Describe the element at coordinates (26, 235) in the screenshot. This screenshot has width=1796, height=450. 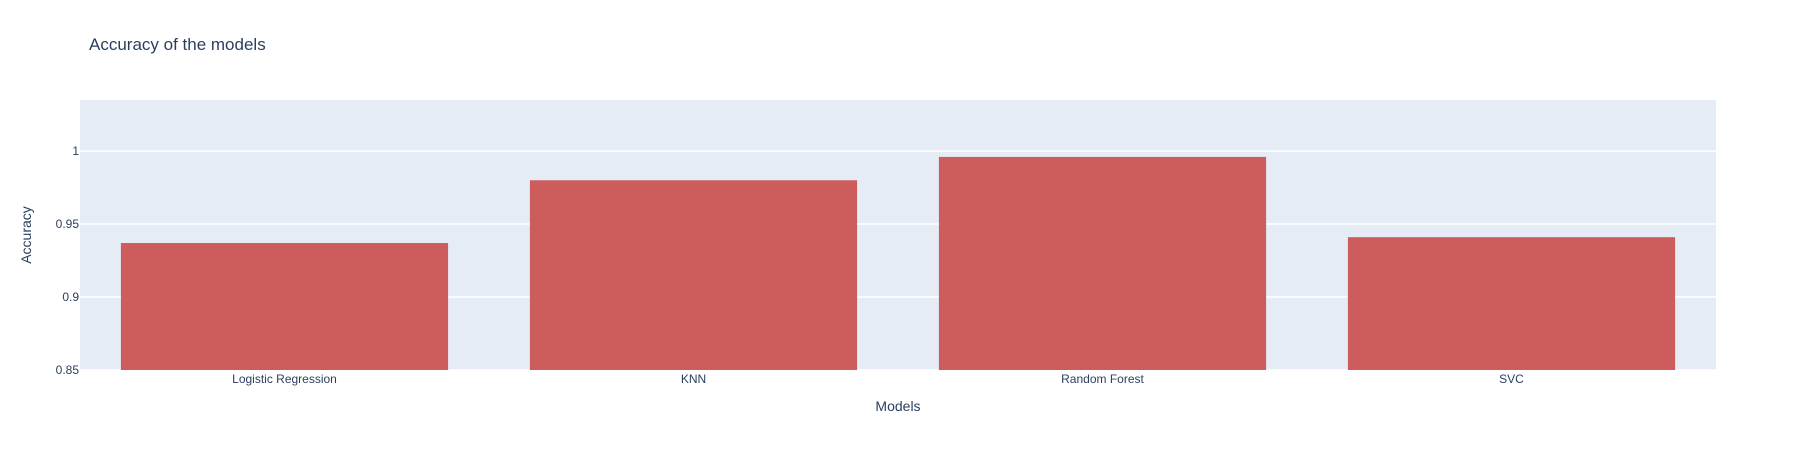
I see `y-axis-title: Accuracy` at that location.